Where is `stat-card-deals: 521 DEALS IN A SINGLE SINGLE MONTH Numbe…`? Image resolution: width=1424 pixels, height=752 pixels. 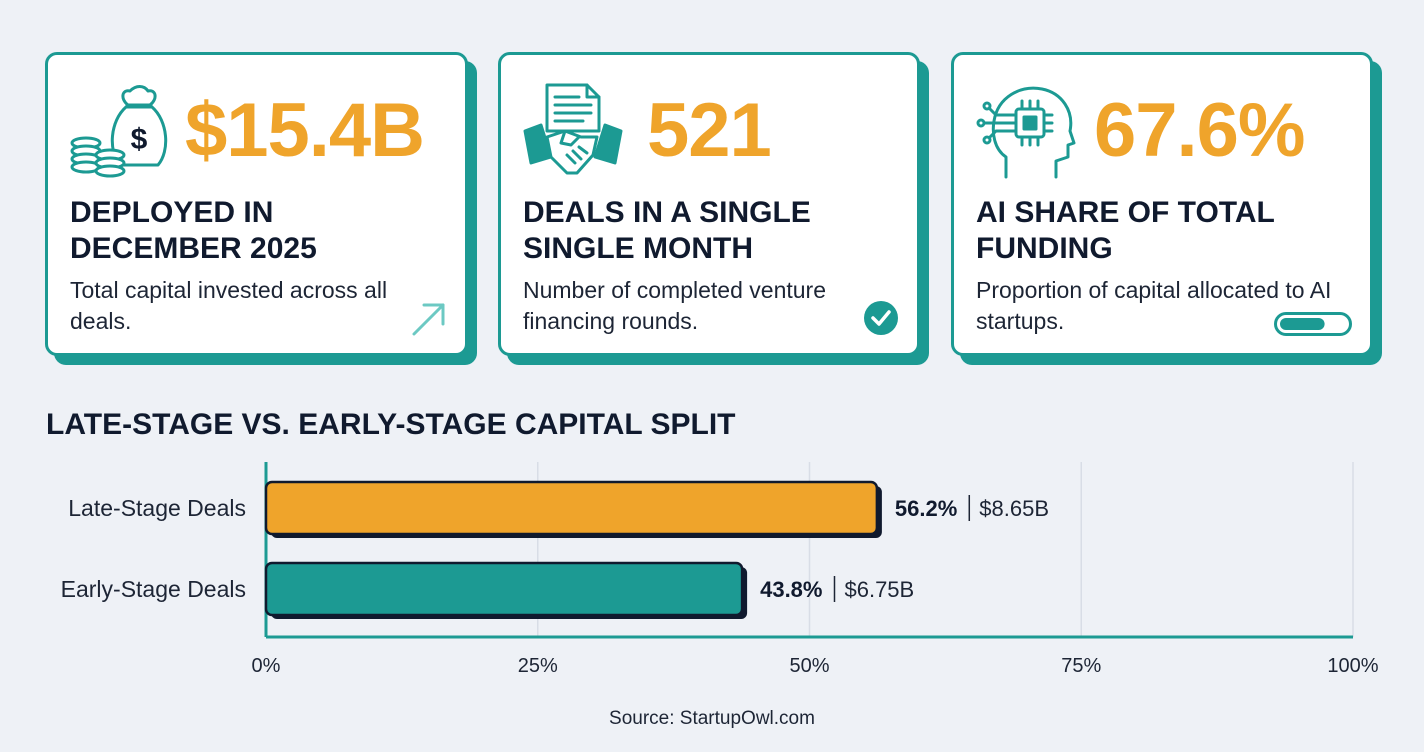 stat-card-deals: 521 DEALS IN A SINGLE SINGLE MONTH Numbe… is located at coordinates (709, 204).